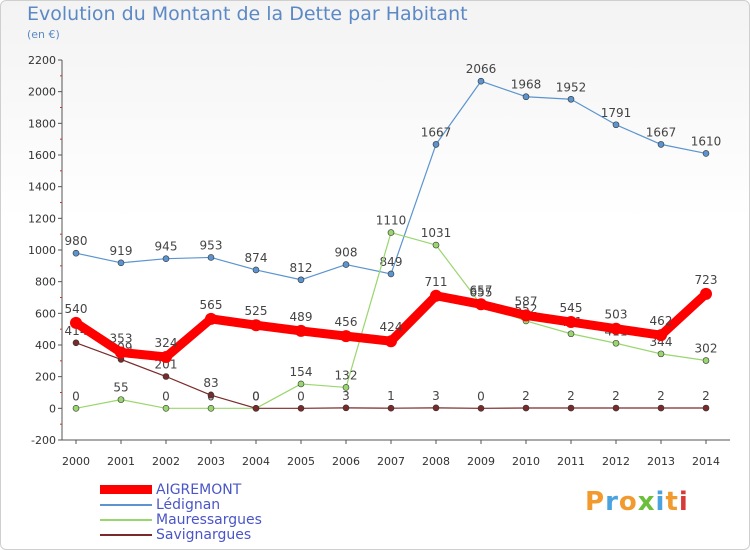 This screenshot has height=550, width=750. What do you see at coordinates (256, 461) in the screenshot?
I see `x-tick-label: 2004` at bounding box center [256, 461].